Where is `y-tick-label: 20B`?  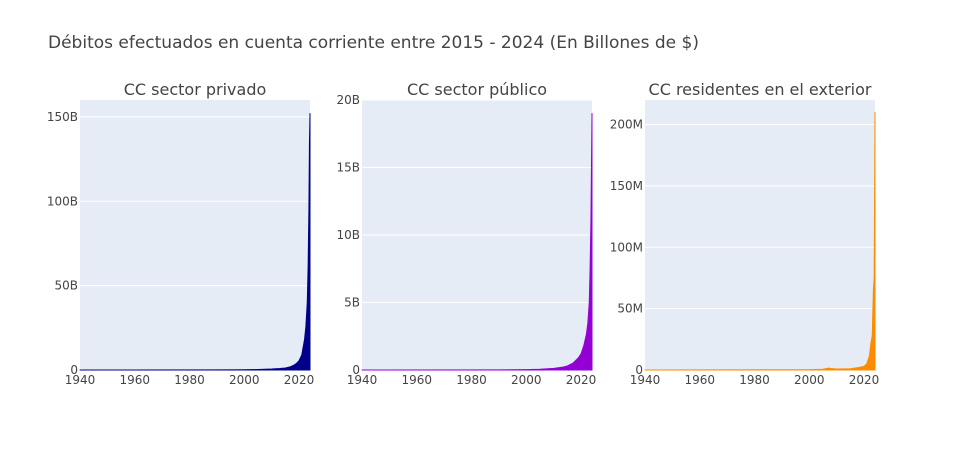 y-tick-label: 20B is located at coordinates (348, 100).